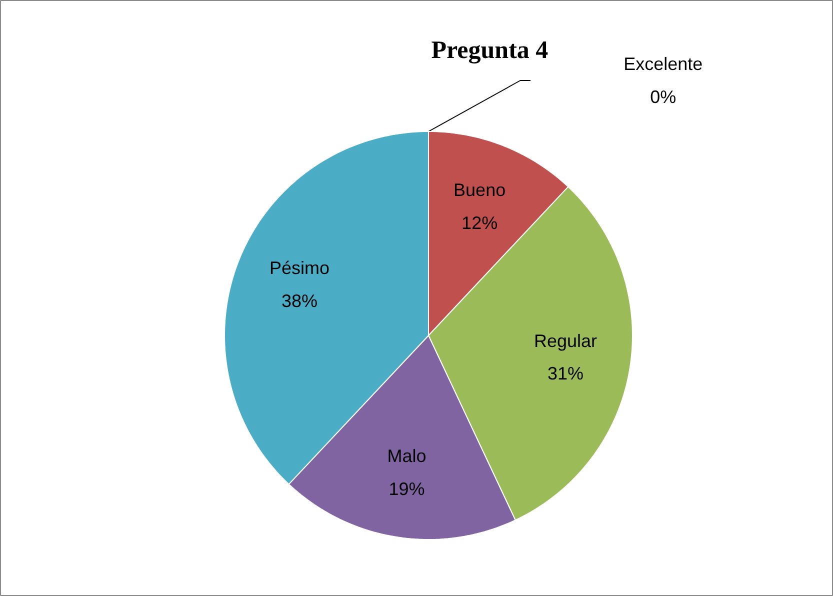 This screenshot has width=833, height=596. Describe the element at coordinates (406, 456) in the screenshot. I see `slice-label: Malo` at that location.